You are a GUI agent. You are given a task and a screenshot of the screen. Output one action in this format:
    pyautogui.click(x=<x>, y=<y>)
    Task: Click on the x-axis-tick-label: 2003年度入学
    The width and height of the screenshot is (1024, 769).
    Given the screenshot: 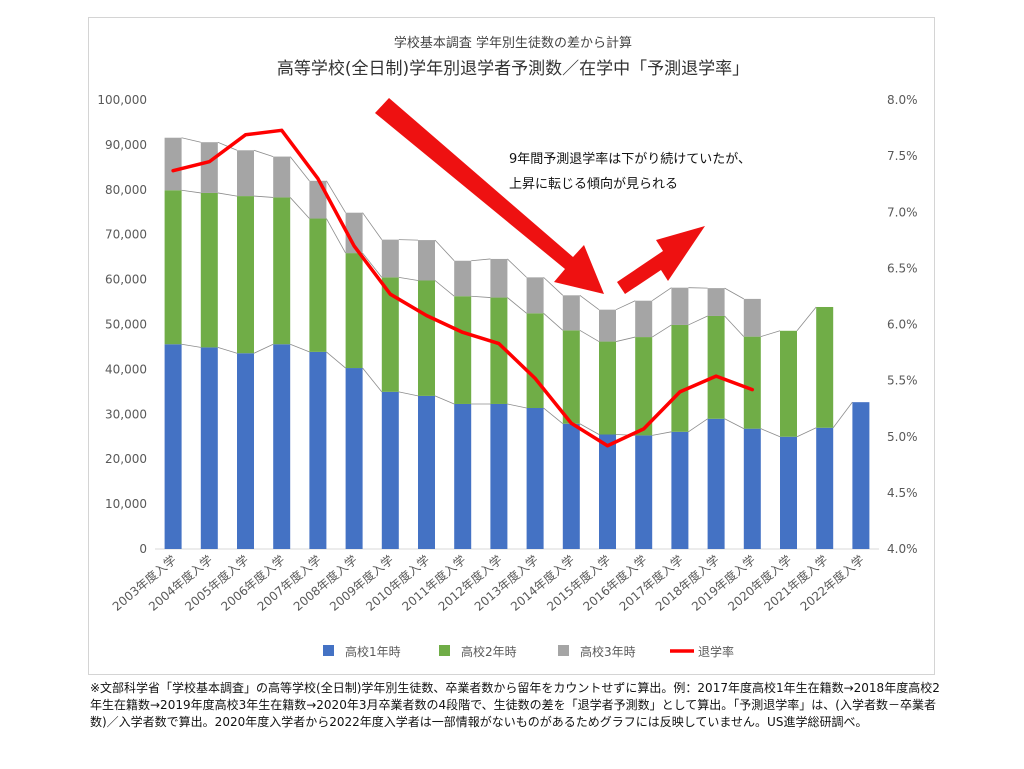 What is the action you would take?
    pyautogui.click(x=144, y=583)
    